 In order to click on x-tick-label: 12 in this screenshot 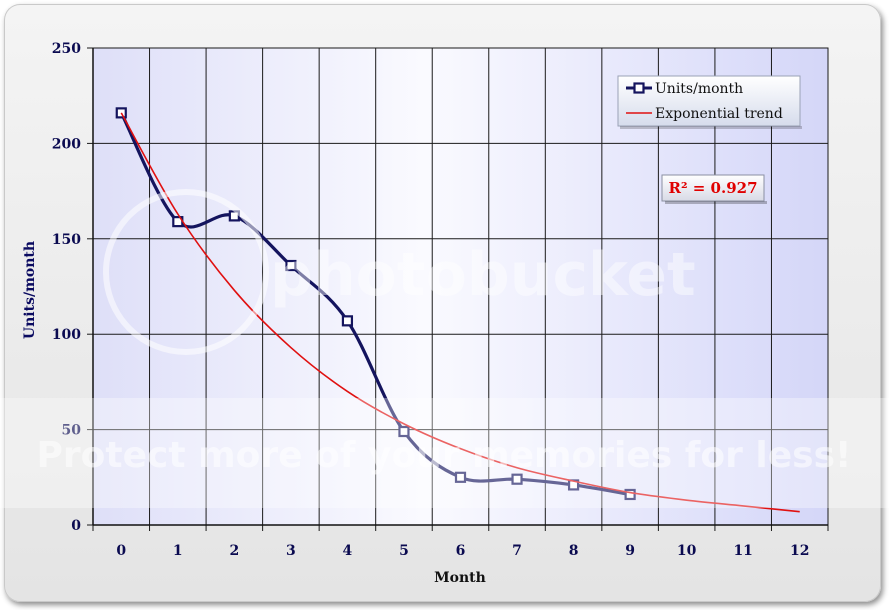, I will do `click(799, 551)`.